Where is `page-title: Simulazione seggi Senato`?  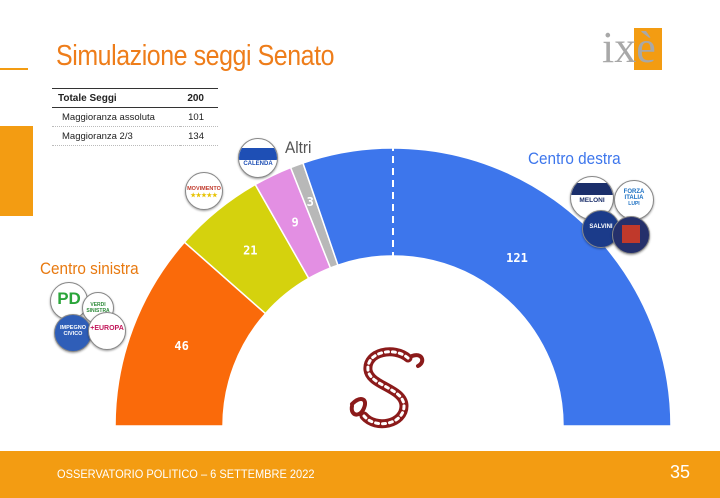
page-title: Simulazione seggi Senato is located at coordinates (195, 56).